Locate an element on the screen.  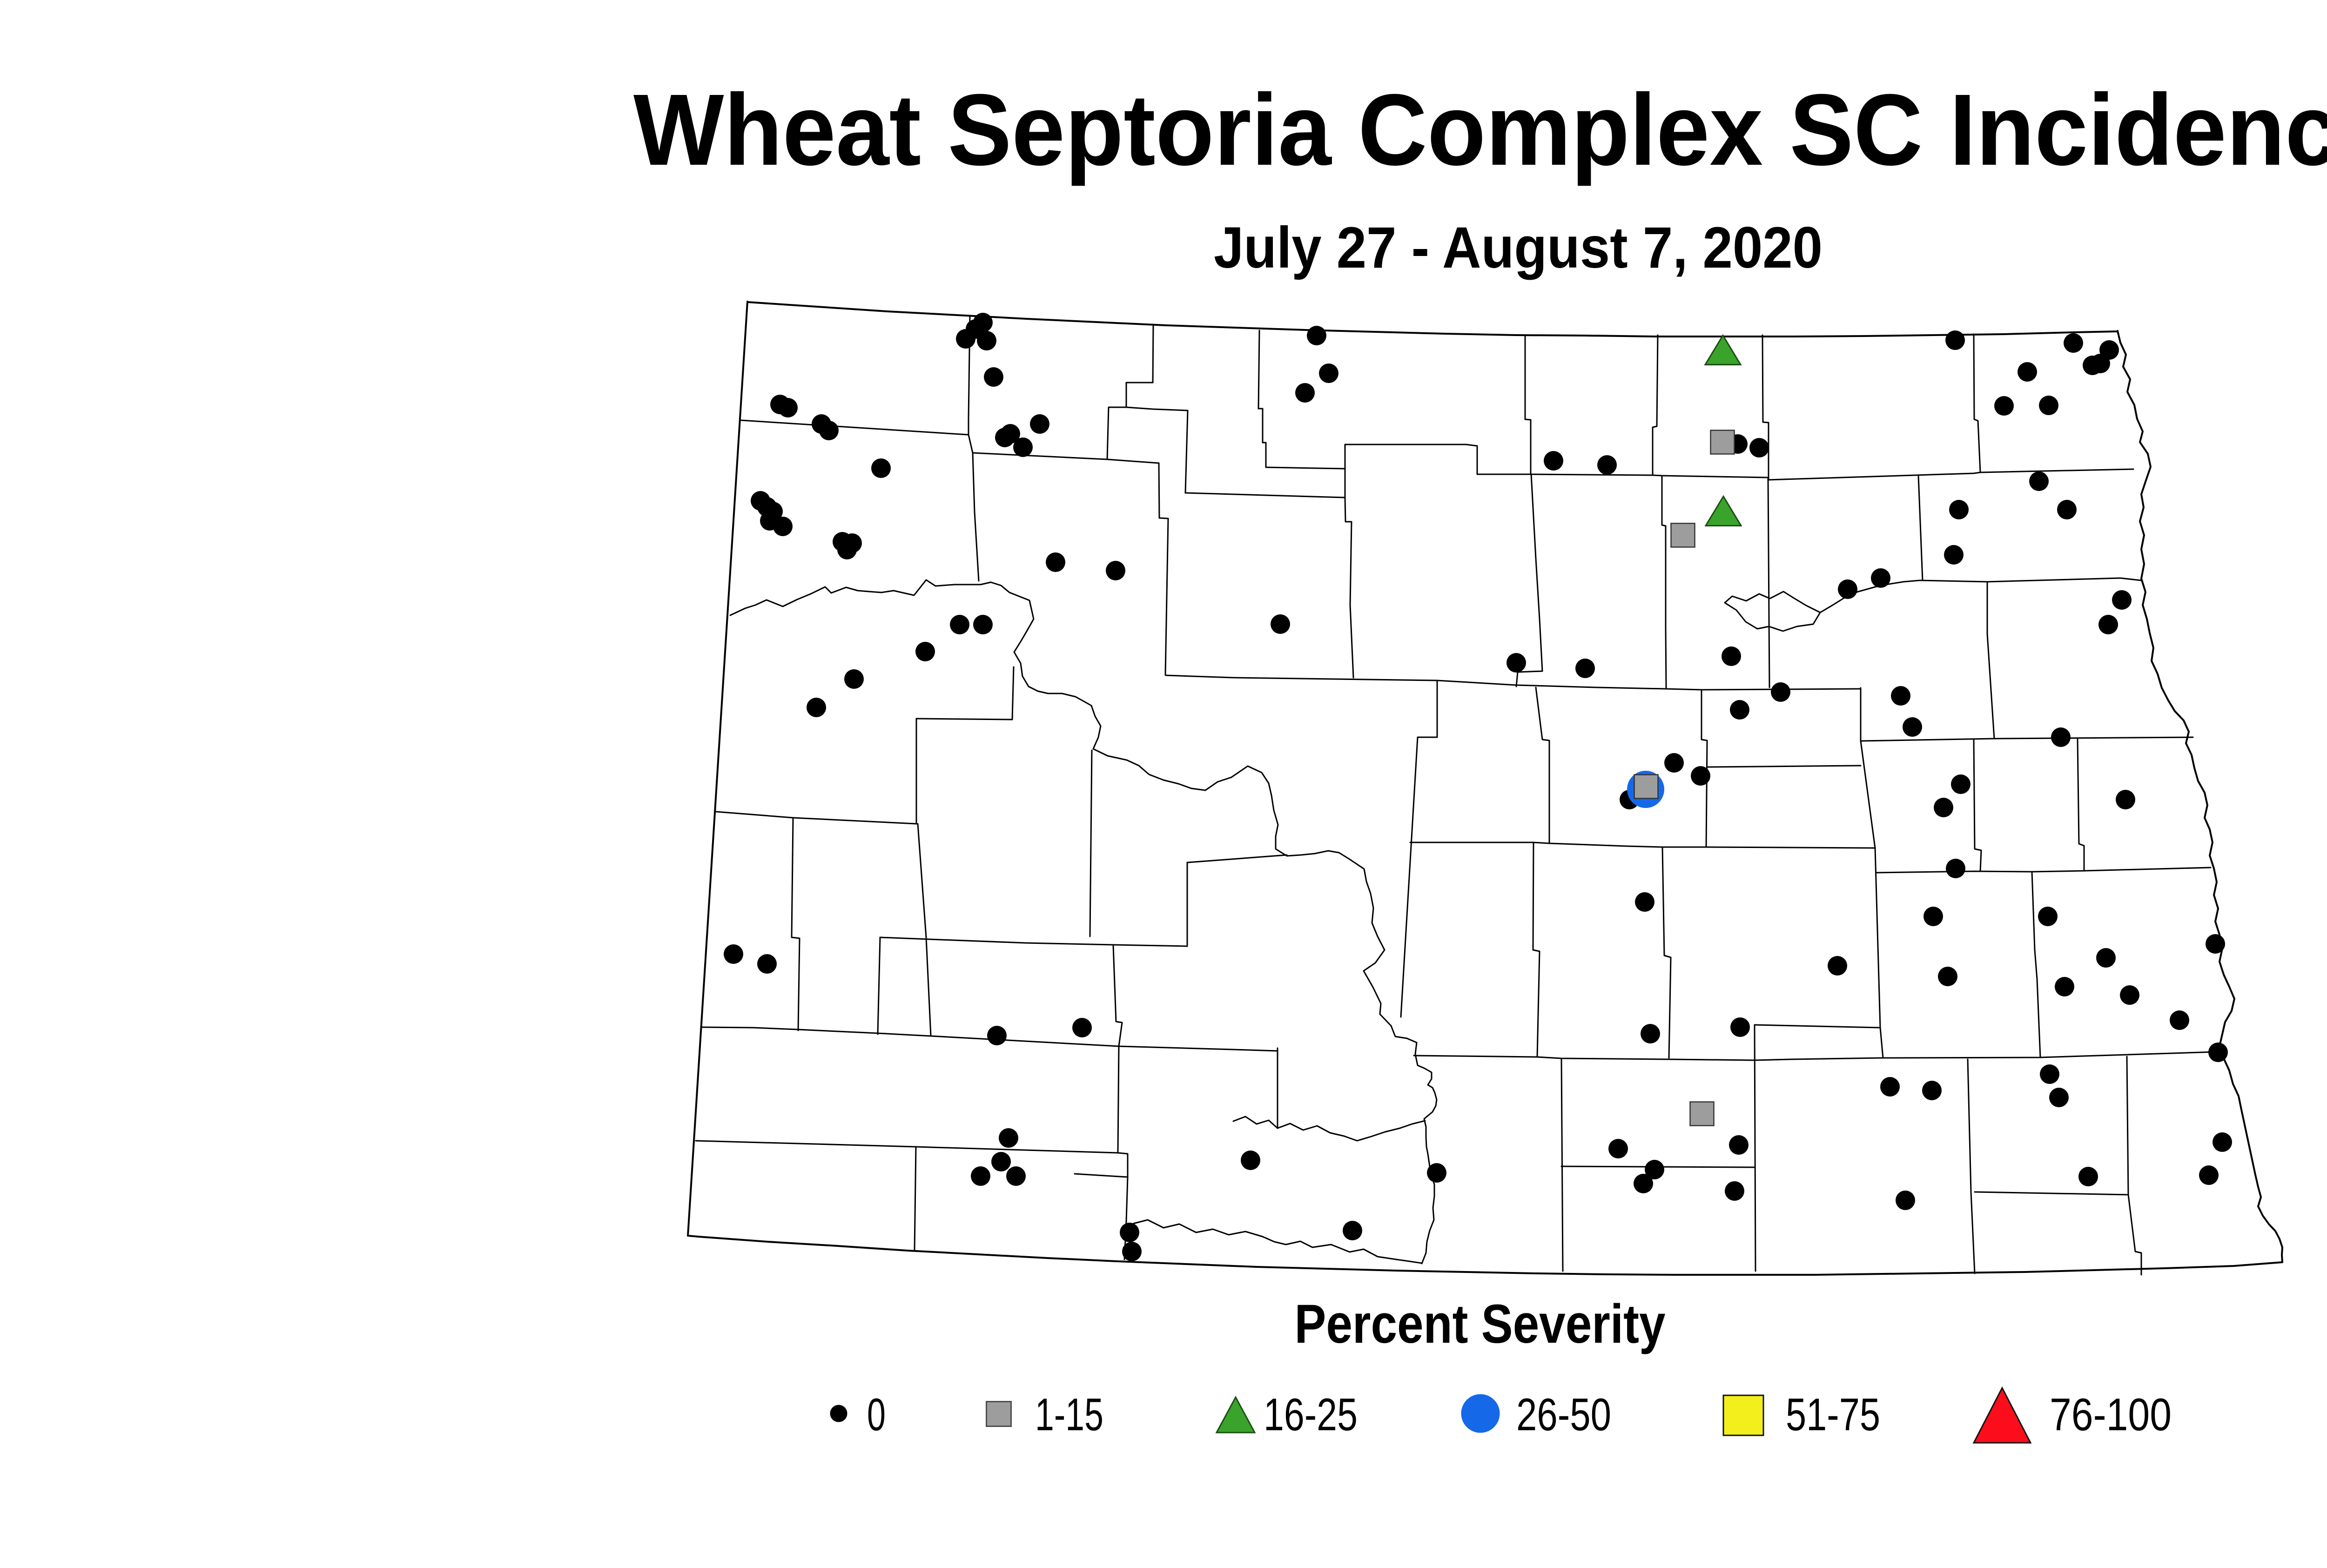
svg-text: 1-15 is located at coordinates (1069, 1414).